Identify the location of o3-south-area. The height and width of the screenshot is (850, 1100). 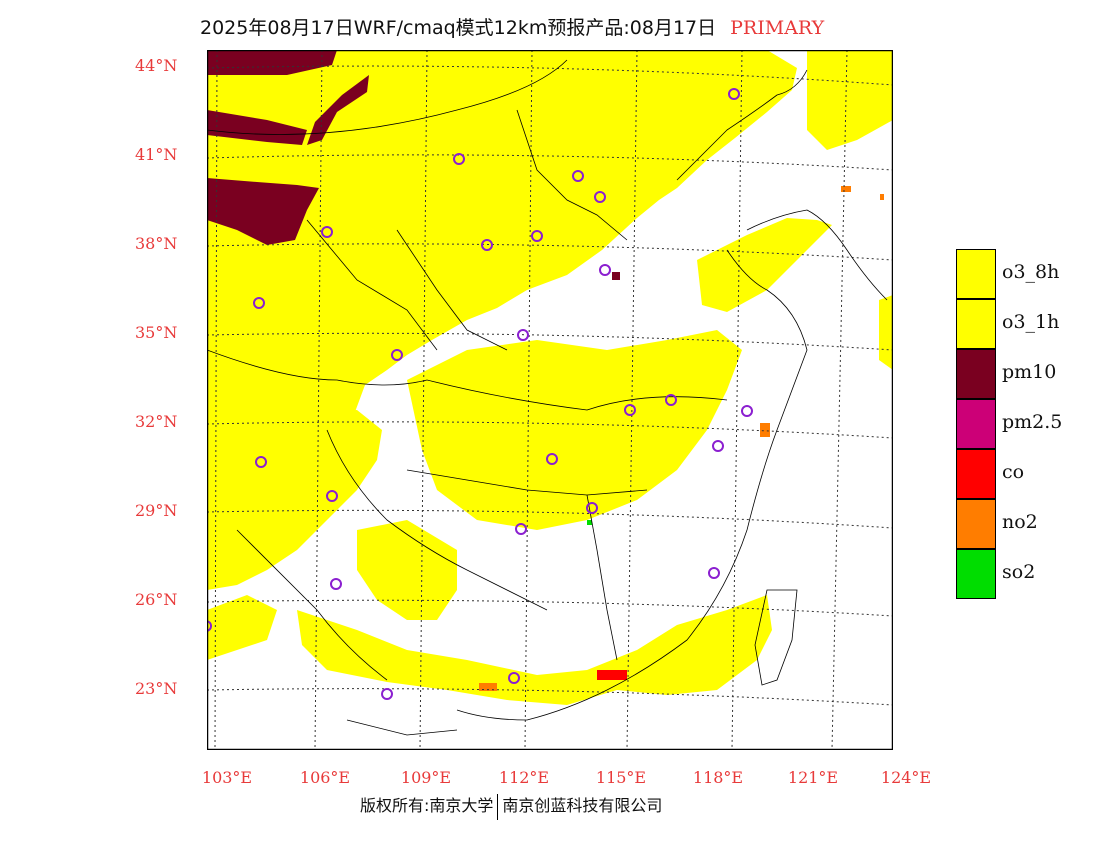
(534, 650).